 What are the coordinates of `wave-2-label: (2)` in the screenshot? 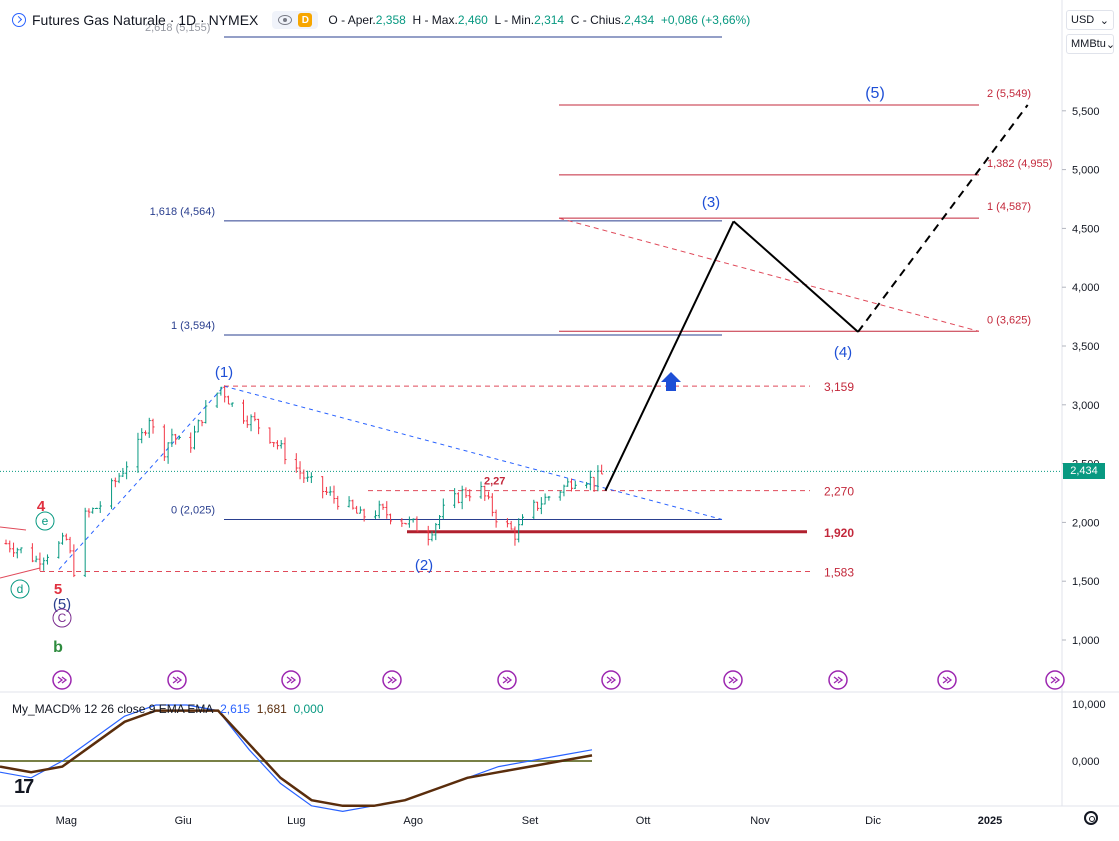 It's located at (424, 565).